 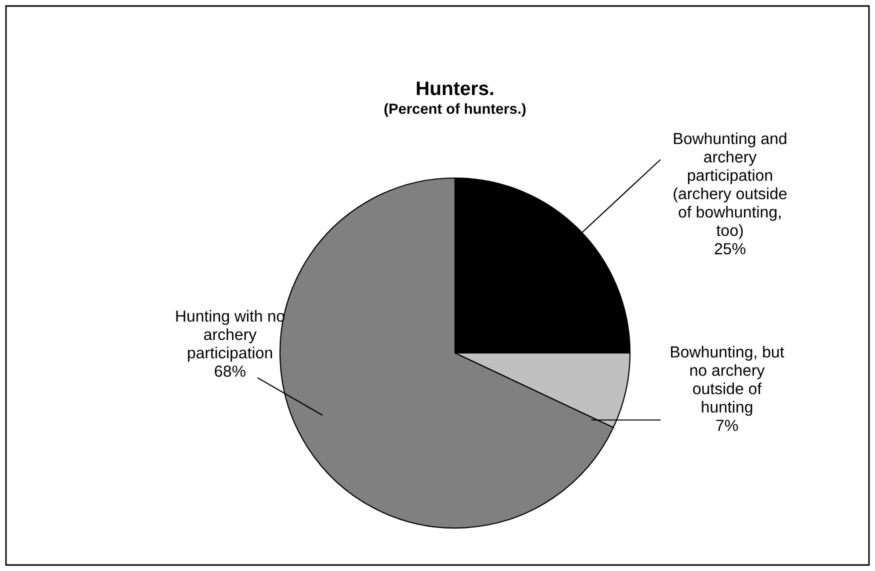 I want to click on data-label: 7%, so click(x=727, y=425).